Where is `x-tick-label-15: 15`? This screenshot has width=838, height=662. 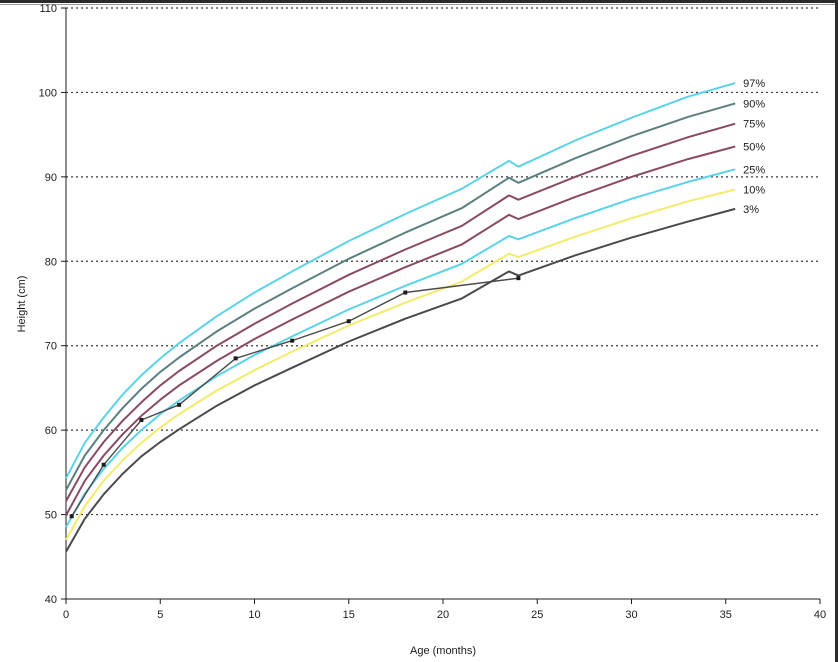 x-tick-label-15: 15 is located at coordinates (349, 615).